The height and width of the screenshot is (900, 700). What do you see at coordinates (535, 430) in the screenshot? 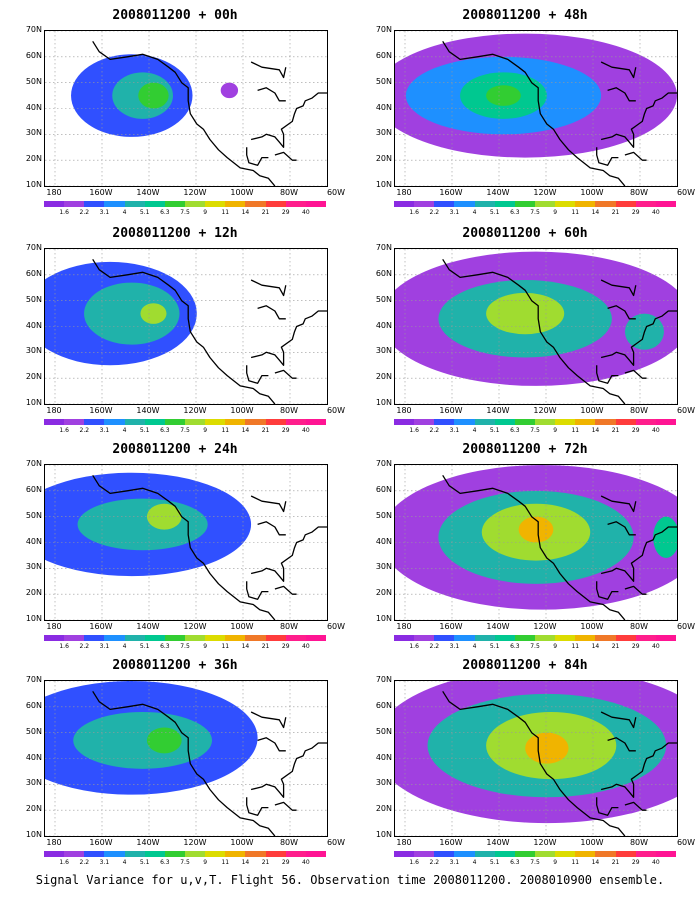
I see `colorbar-label: 7.5` at bounding box center [535, 430].